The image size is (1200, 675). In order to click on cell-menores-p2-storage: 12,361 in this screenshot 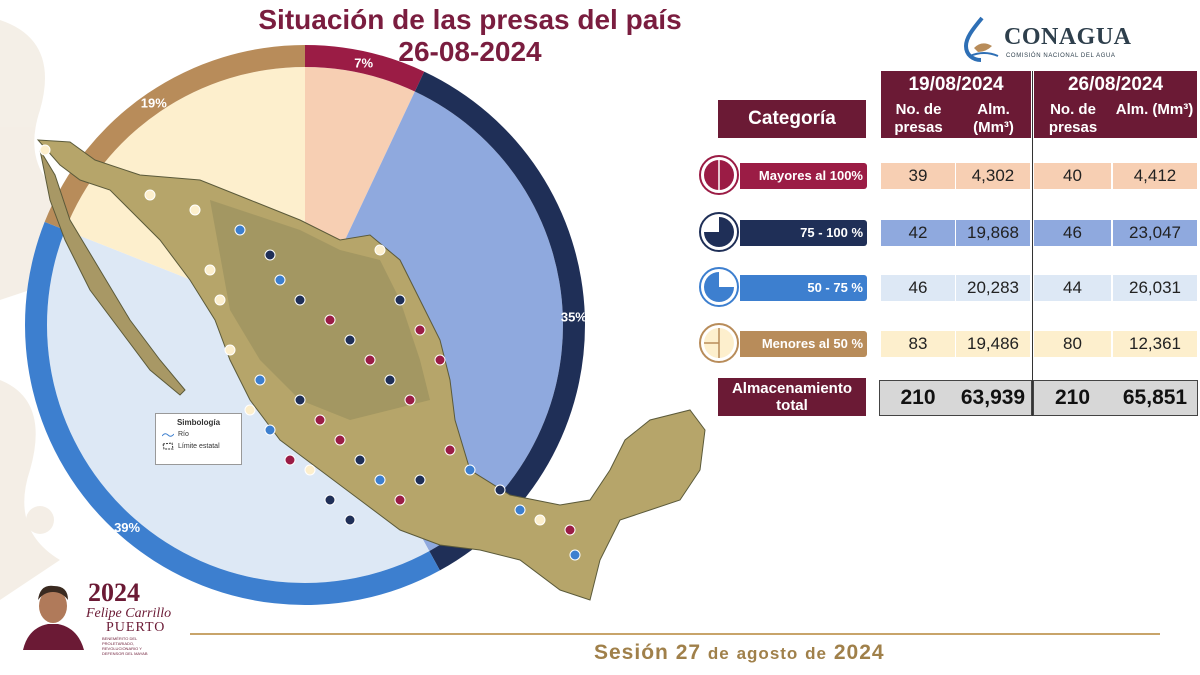, I will do `click(1155, 344)`.